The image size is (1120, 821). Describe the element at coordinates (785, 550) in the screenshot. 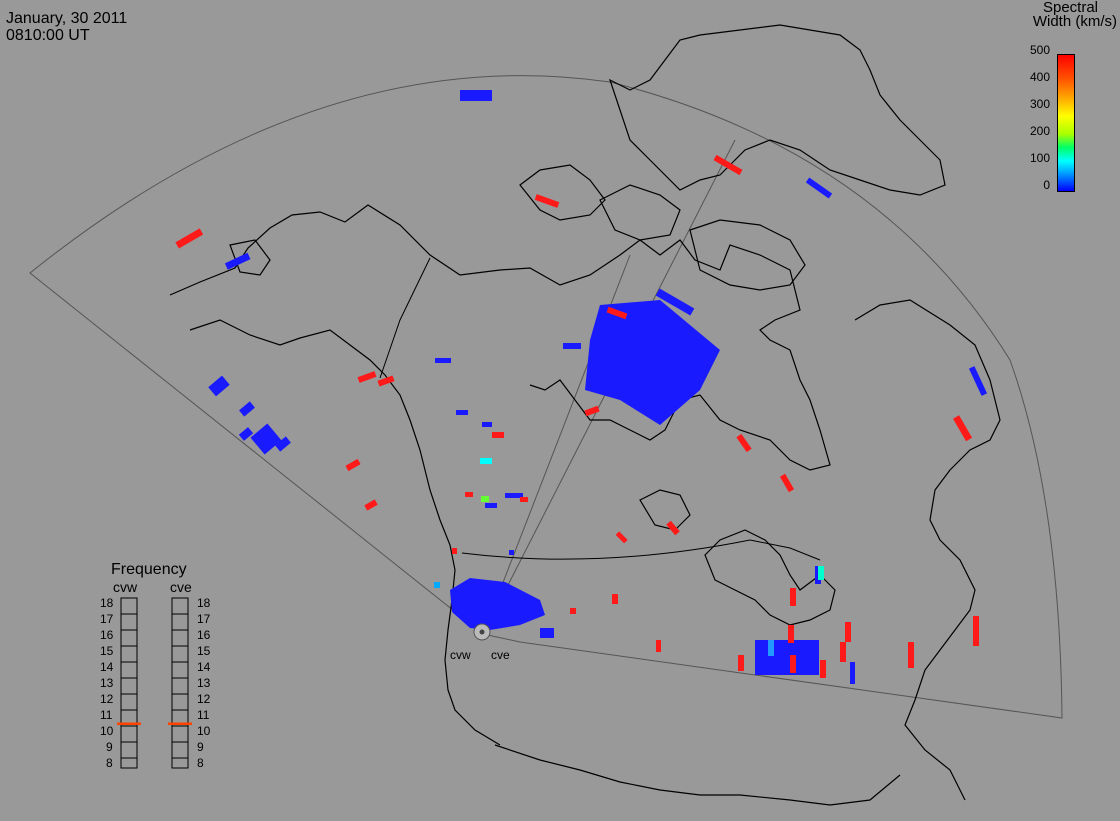

I see `border-east` at that location.